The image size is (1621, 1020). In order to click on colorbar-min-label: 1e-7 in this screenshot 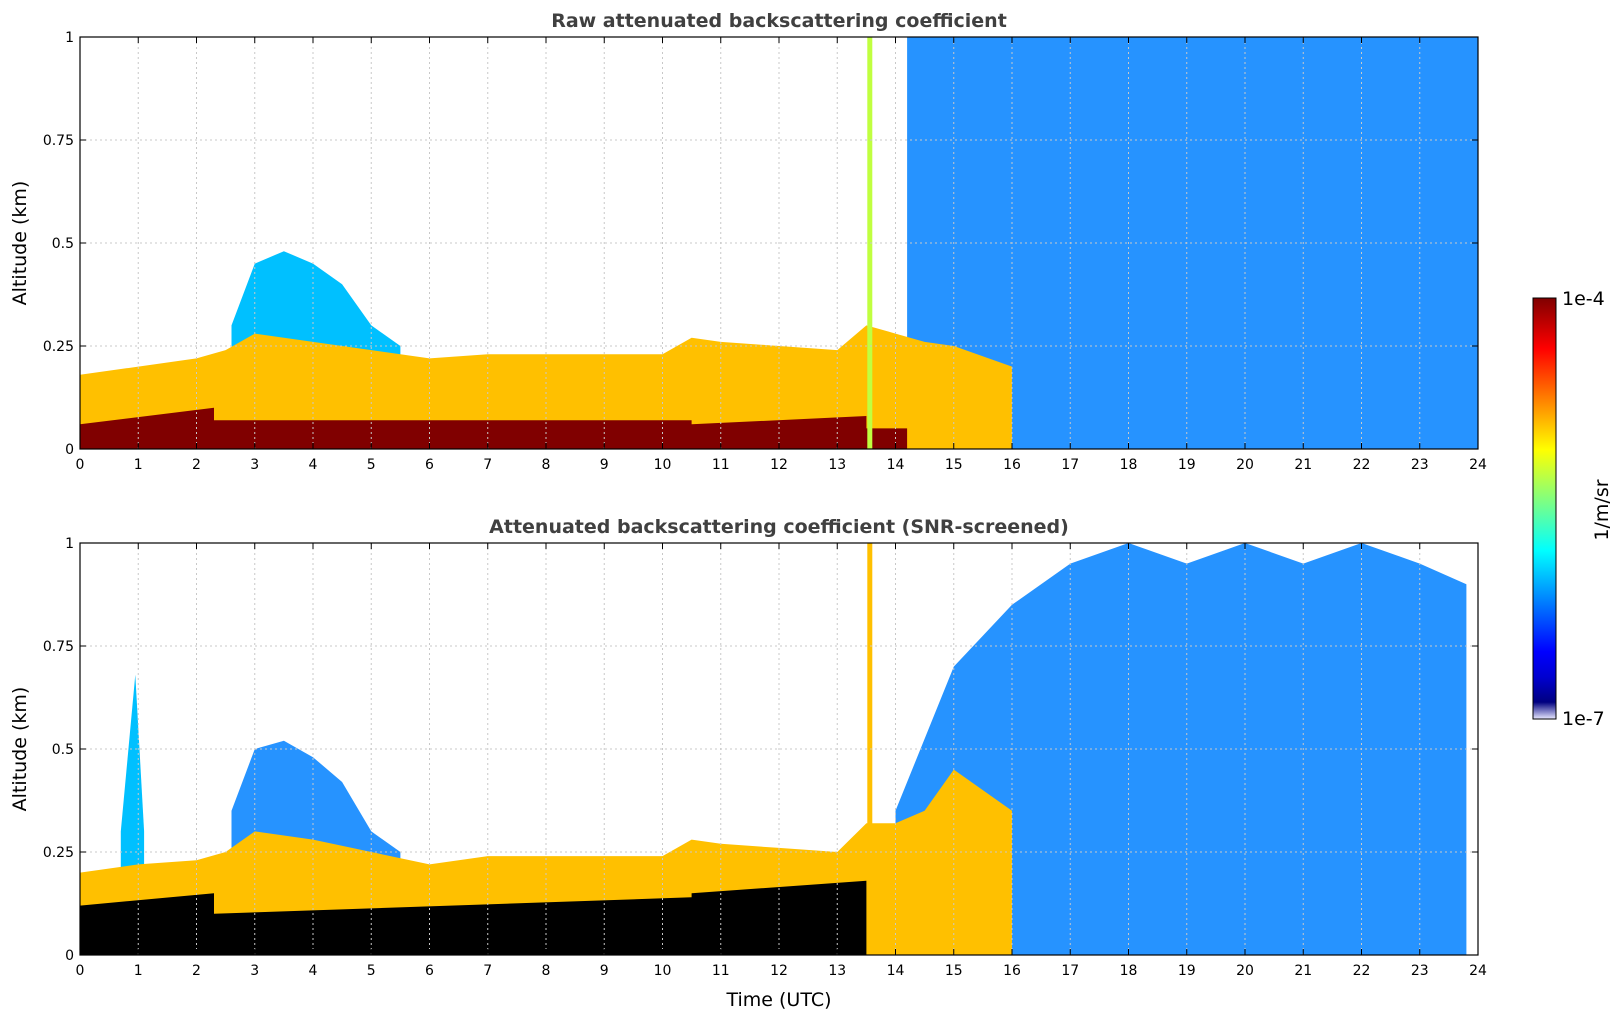, I will do `click(1583, 719)`.